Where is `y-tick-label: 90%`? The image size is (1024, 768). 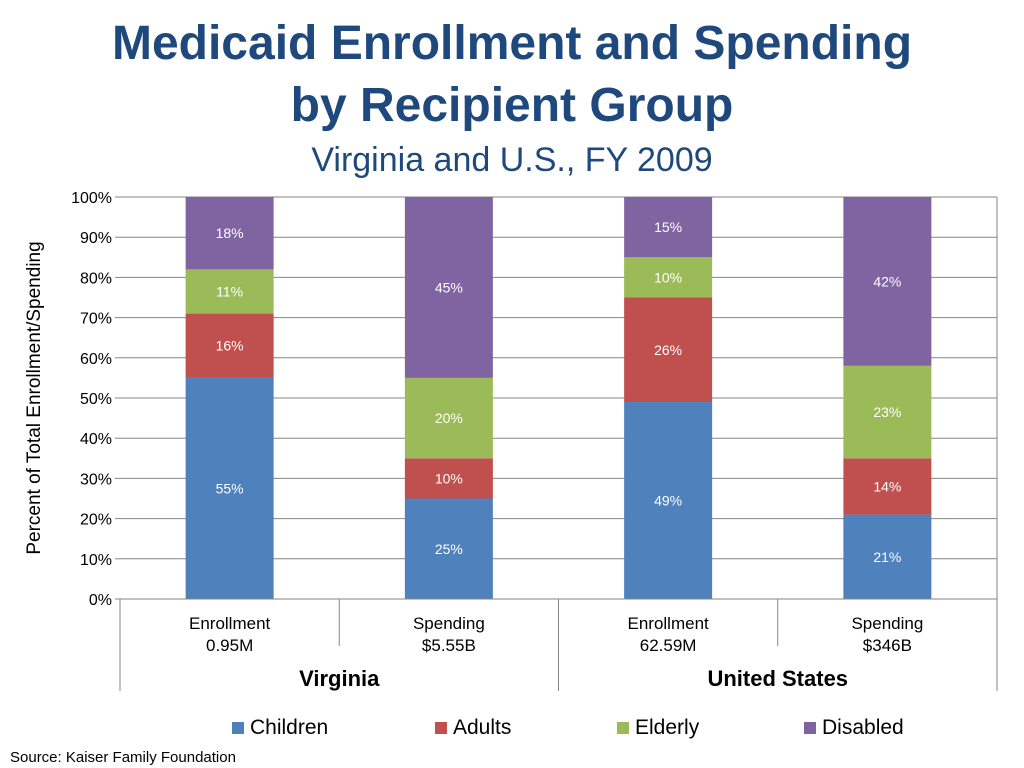 y-tick-label: 90% is located at coordinates (96, 238).